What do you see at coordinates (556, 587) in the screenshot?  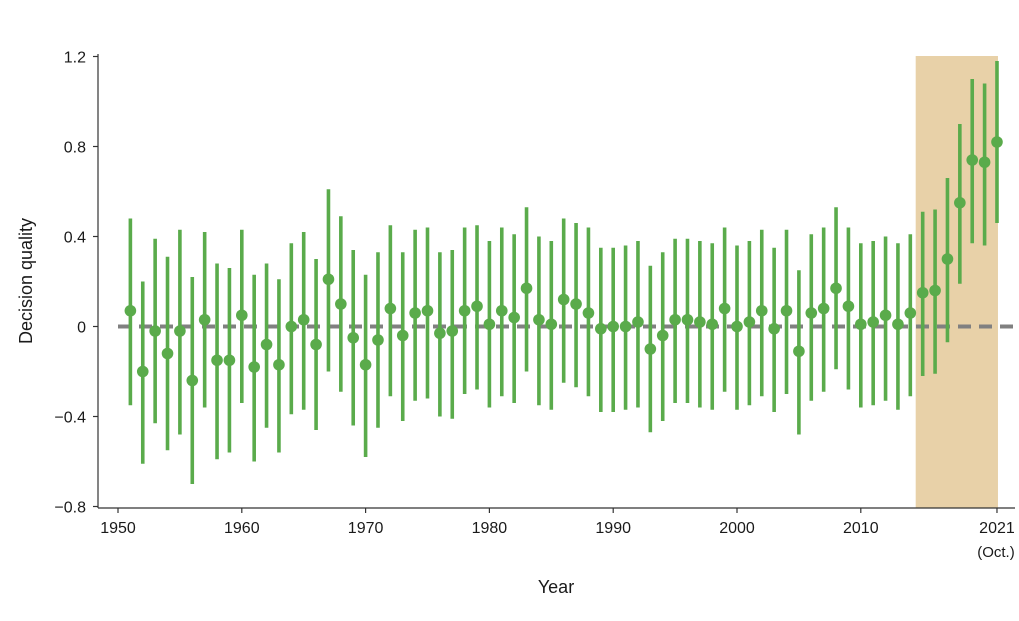 I see `x-axis-label: Year` at bounding box center [556, 587].